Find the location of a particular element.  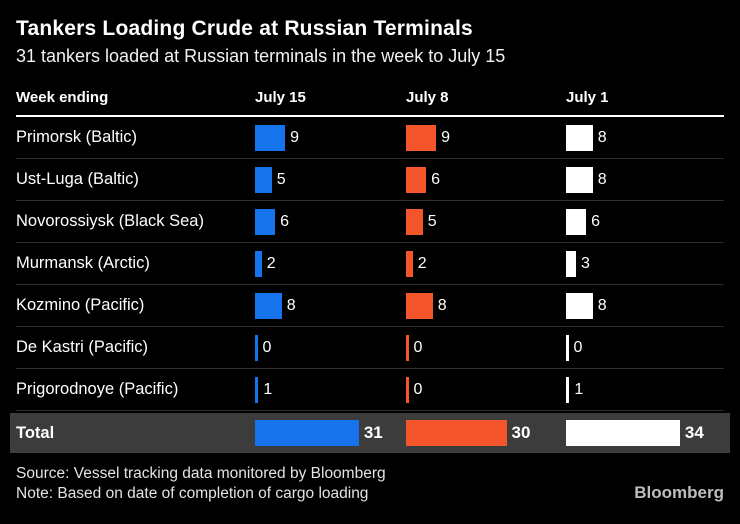

table-row: Novorossiysk (Black Sea) 6 5 6 is located at coordinates (370, 222).